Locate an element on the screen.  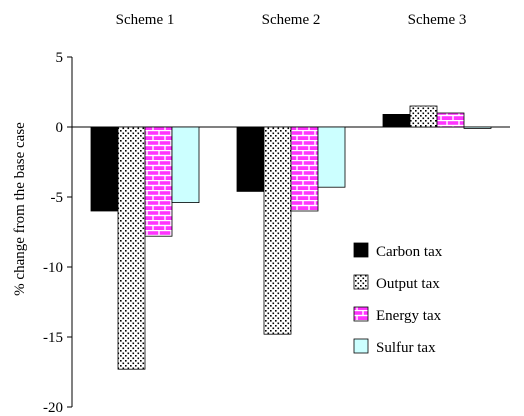
legend-label: Energy tax is located at coordinates (409, 316).